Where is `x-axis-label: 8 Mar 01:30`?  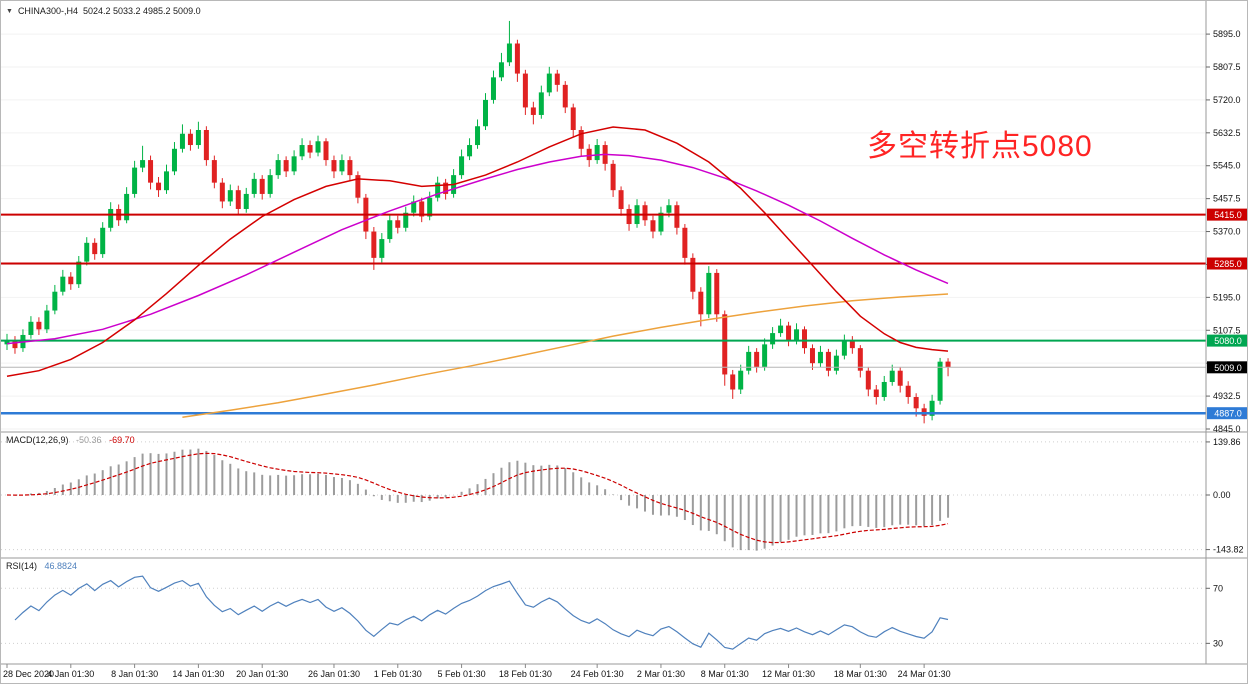 x-axis-label: 8 Mar 01:30 is located at coordinates (725, 674).